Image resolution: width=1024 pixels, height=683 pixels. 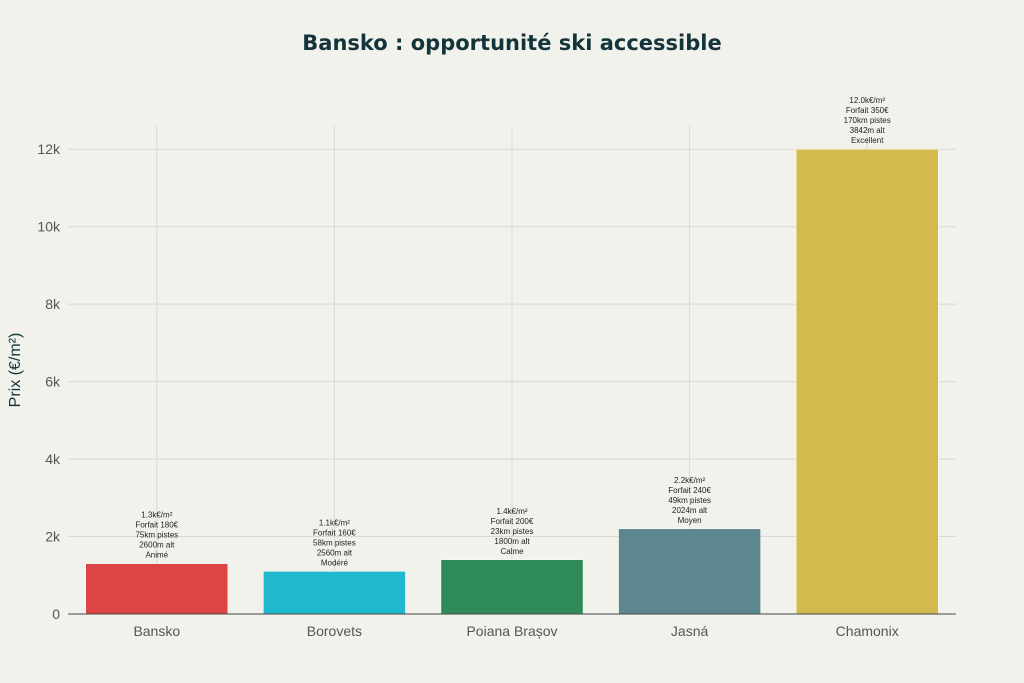 I want to click on annotation-line: 75km pistes, so click(x=156, y=535).